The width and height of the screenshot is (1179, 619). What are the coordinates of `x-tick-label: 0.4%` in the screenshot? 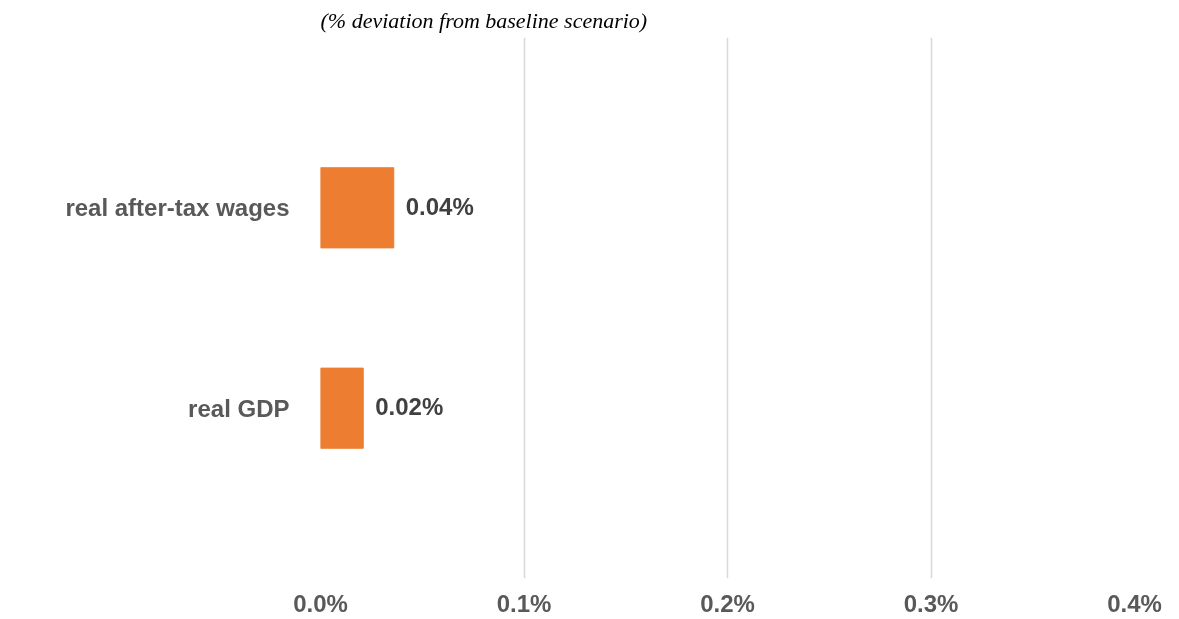 It's located at (1134, 603).